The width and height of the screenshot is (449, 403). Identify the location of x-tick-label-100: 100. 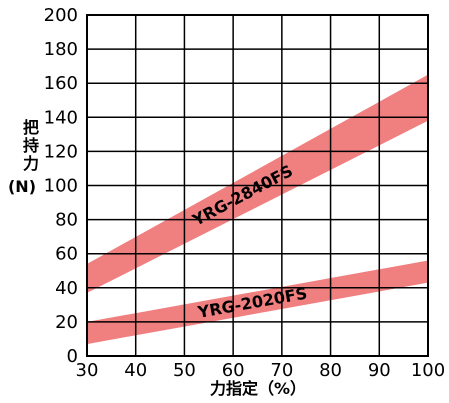
(428, 370).